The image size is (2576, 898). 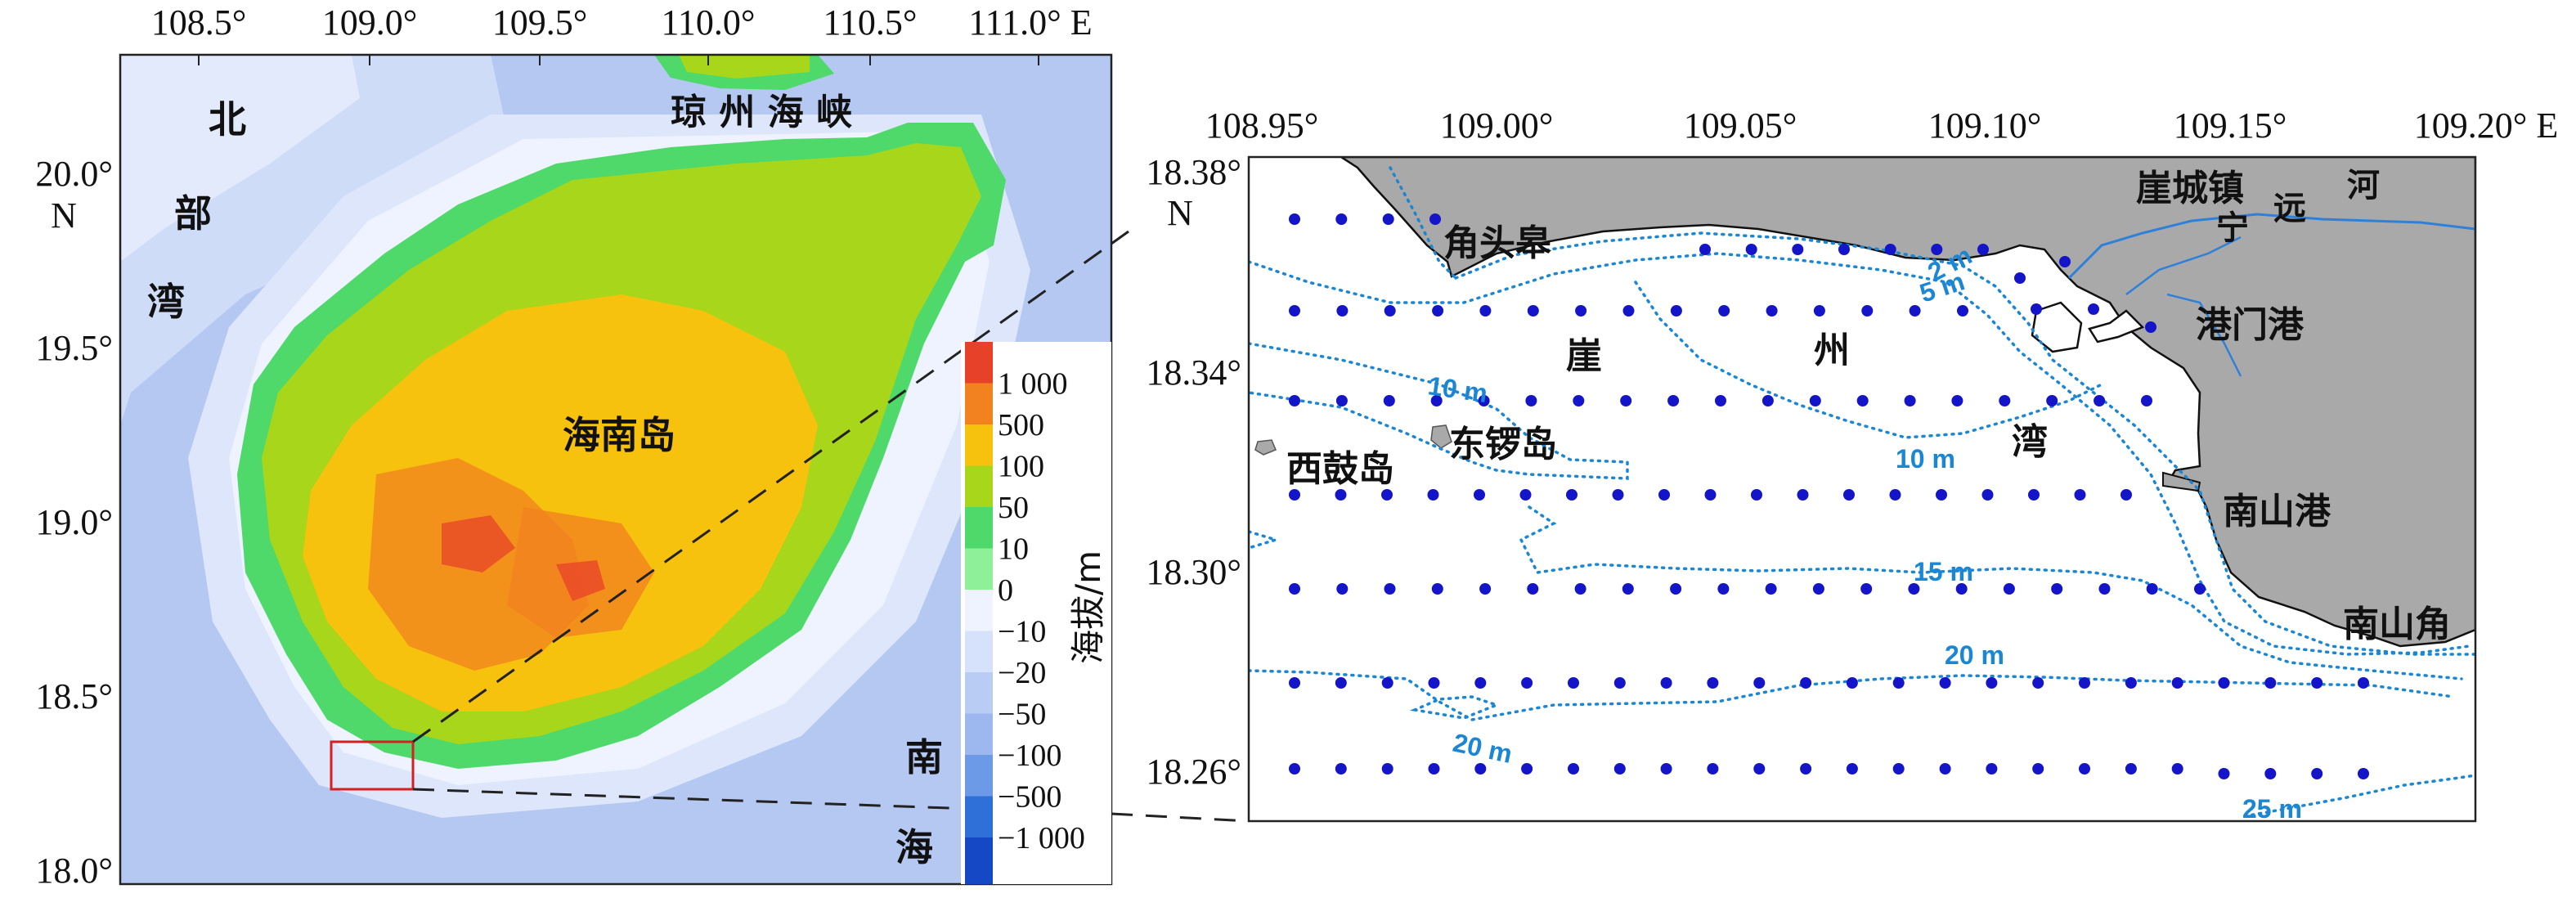 I want to click on zoom-line-connector, so click(x=1120, y=237).